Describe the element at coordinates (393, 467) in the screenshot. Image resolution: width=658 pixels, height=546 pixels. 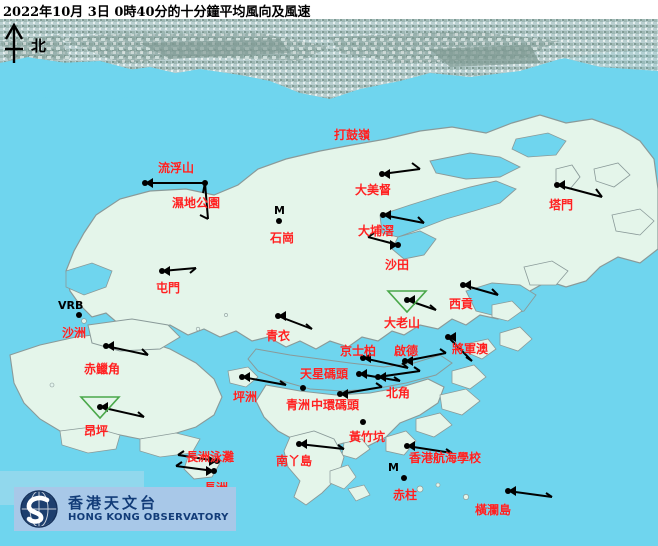
I see `marker-m-stanley: M` at that location.